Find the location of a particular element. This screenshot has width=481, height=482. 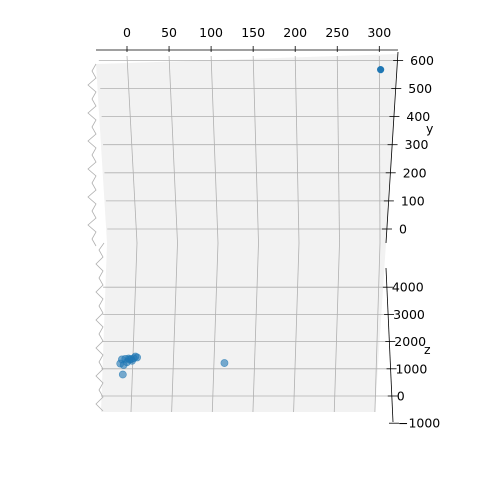

z-tick-label: 2000 is located at coordinates (410, 341).